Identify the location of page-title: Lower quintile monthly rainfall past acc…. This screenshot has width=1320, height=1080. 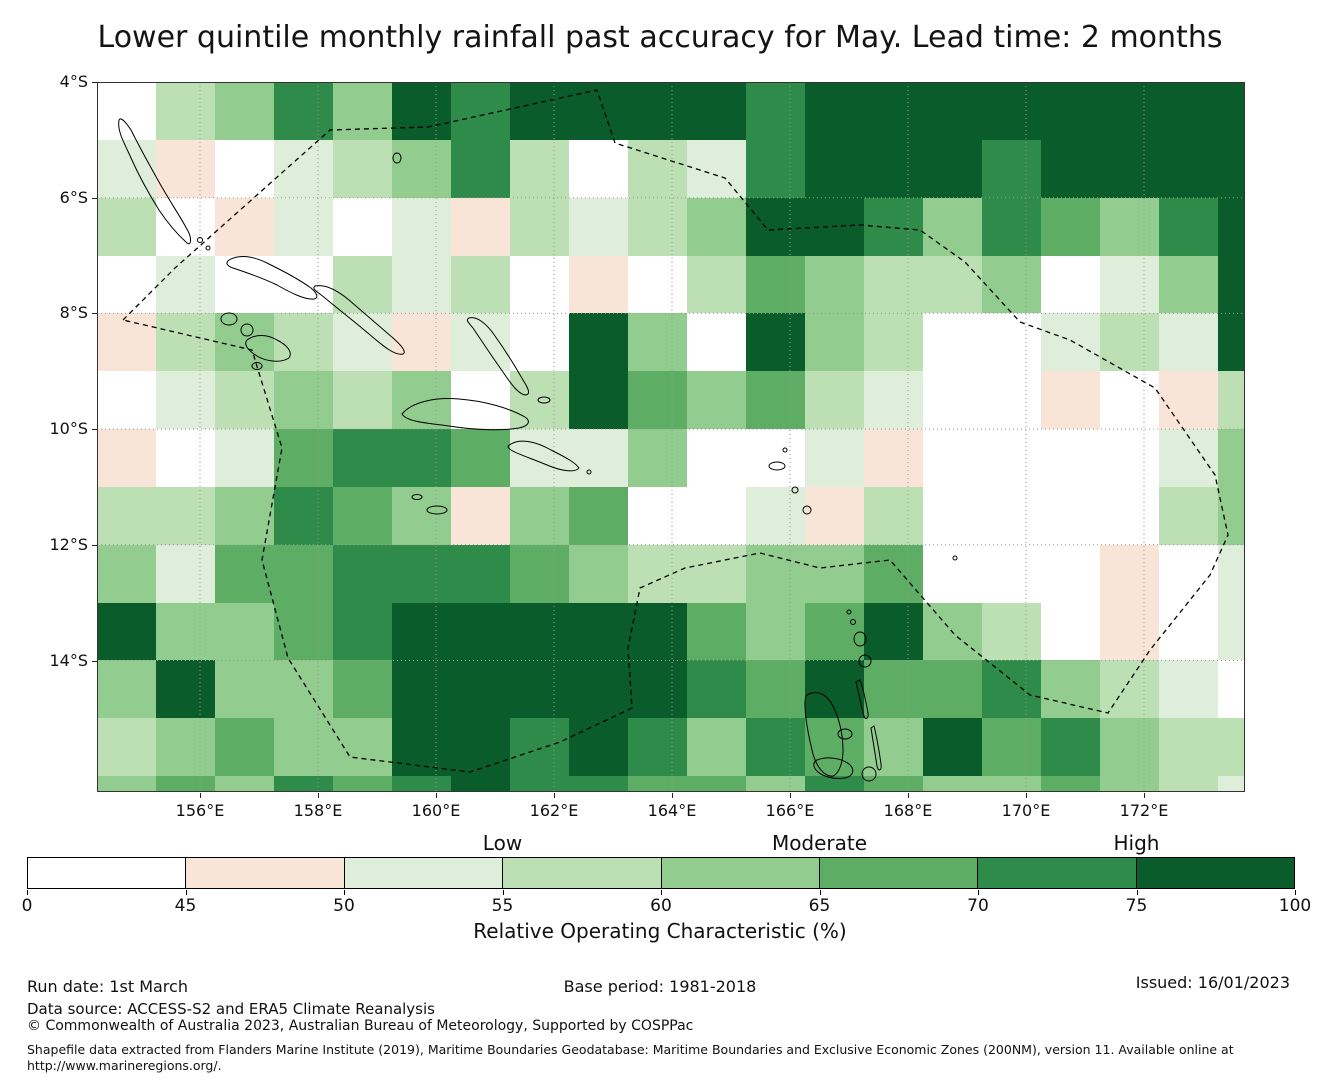
(660, 37).